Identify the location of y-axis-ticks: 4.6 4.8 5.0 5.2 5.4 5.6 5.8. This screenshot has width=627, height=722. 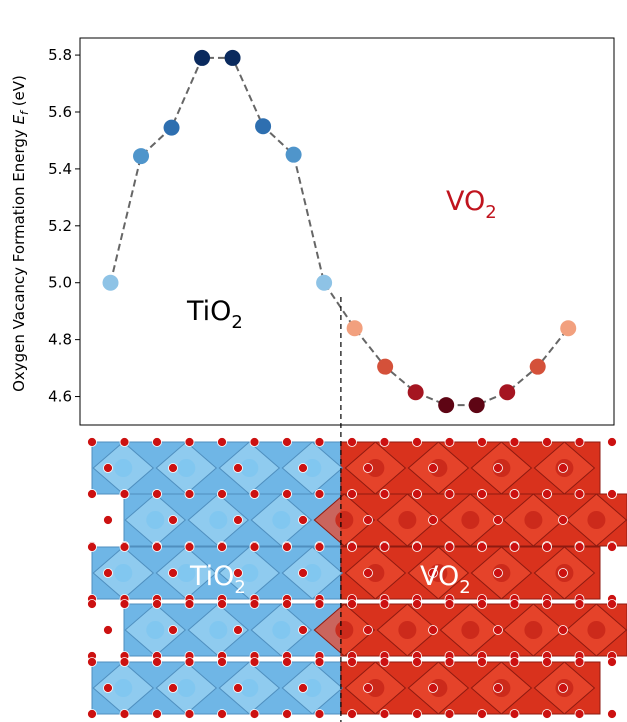
(64, 226).